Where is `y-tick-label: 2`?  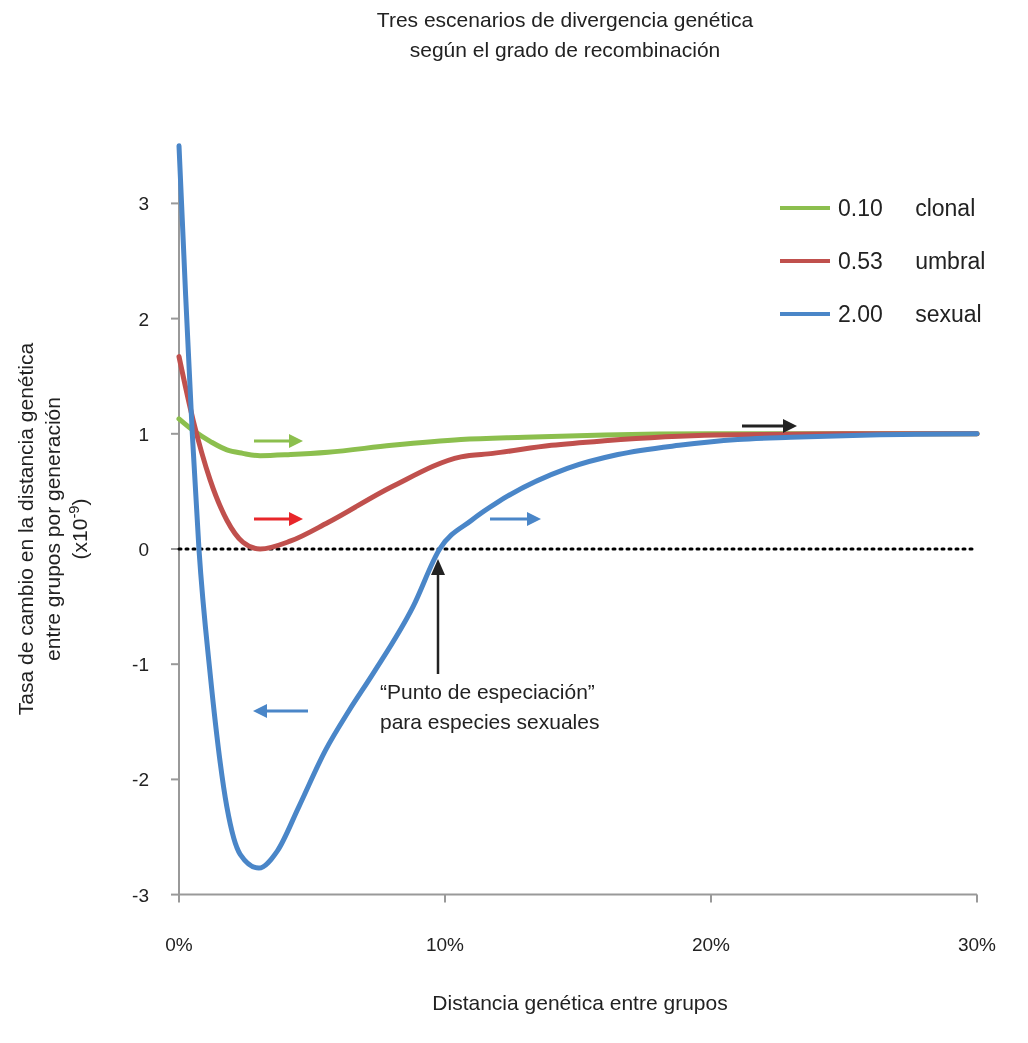 y-tick-label: 2 is located at coordinates (143, 319).